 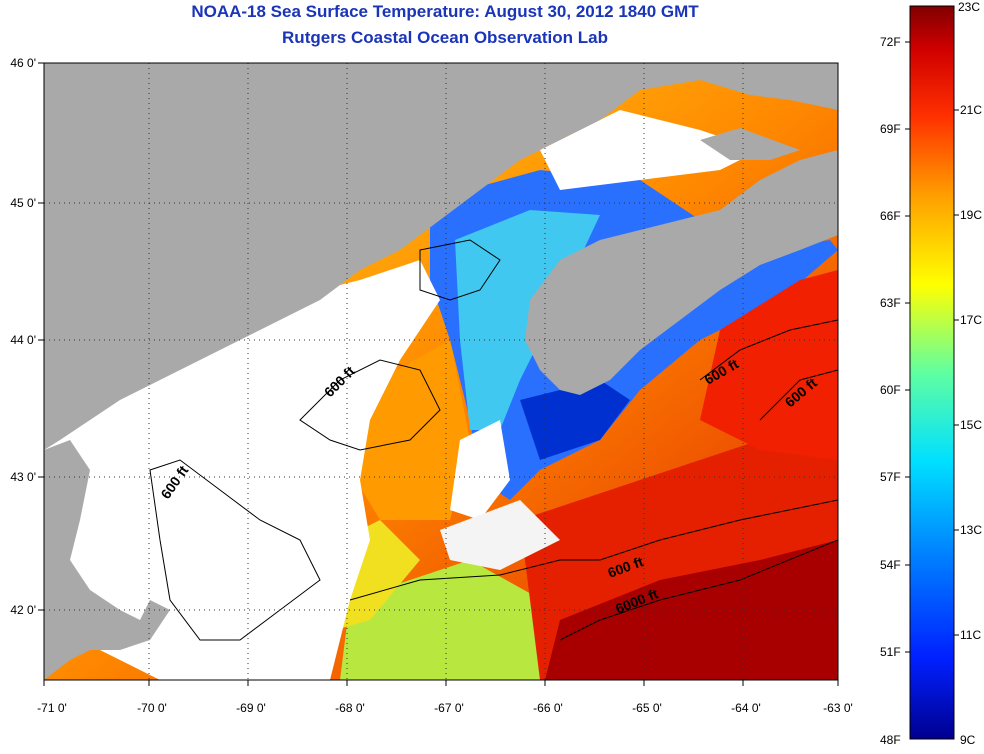 I want to click on lat-label: 46 0', so click(x=23, y=63).